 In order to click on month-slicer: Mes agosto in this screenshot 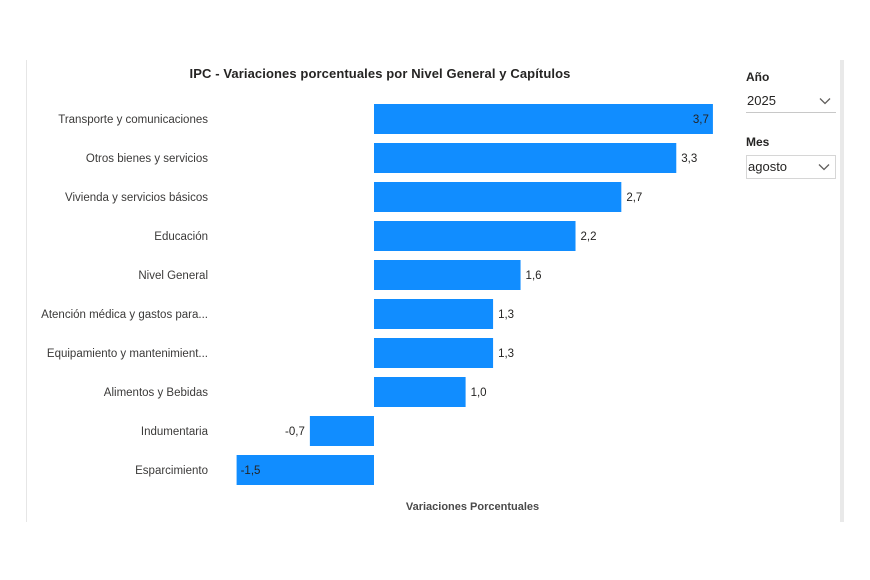, I will do `click(791, 157)`.